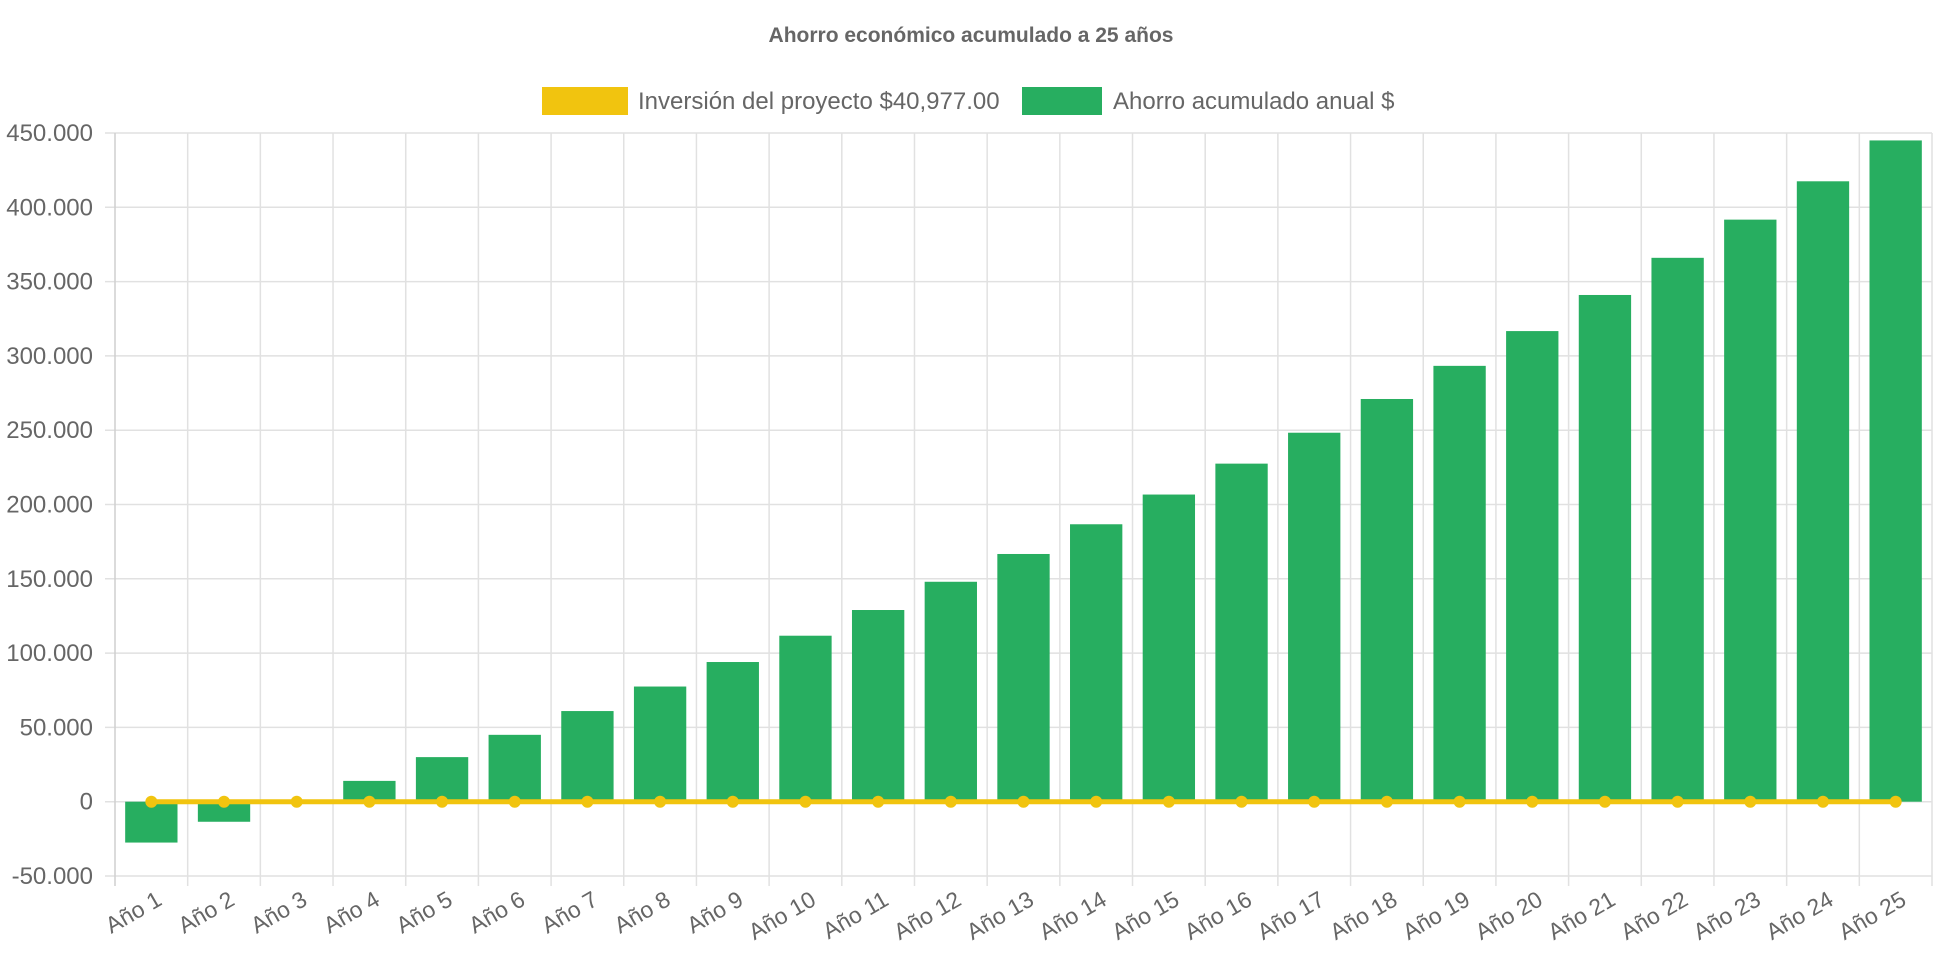 This screenshot has height=975, width=1942. Describe the element at coordinates (569, 912) in the screenshot. I see `x-tick-label: Año 7` at that location.